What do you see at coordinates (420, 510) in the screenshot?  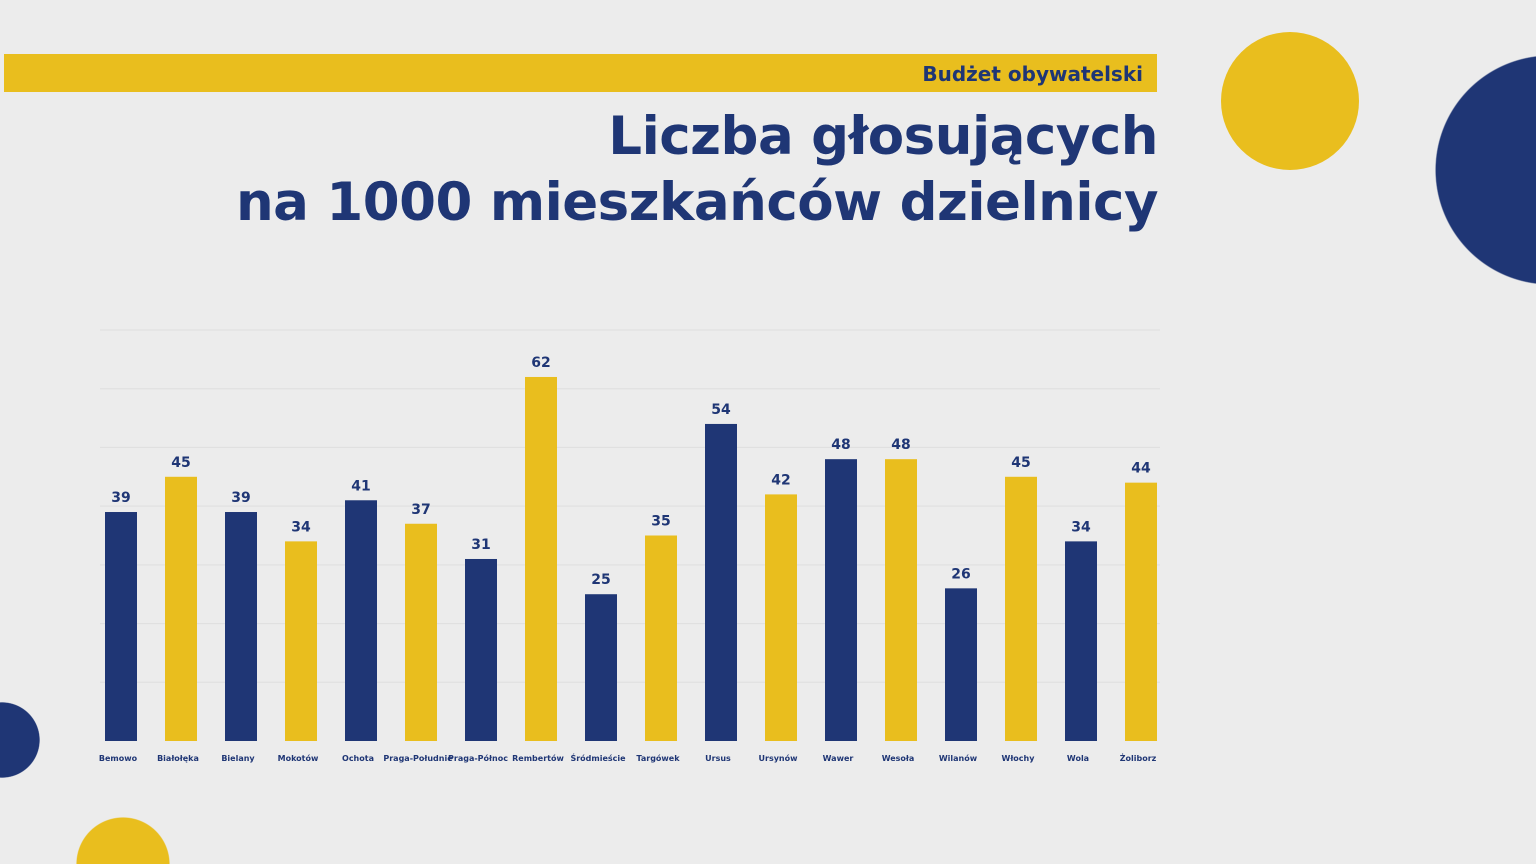 I see `data-label: 37` at bounding box center [420, 510].